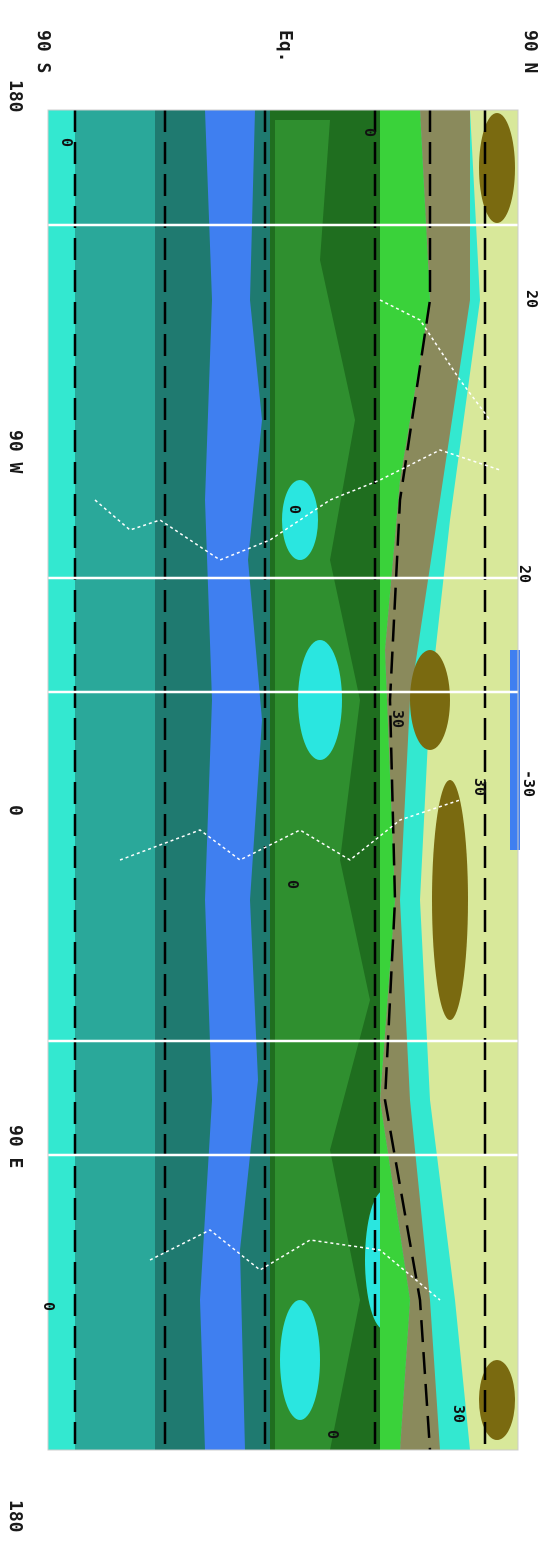  Describe the element at coordinates (285, 46) in the screenshot. I see `label-equator: Eq.` at that location.